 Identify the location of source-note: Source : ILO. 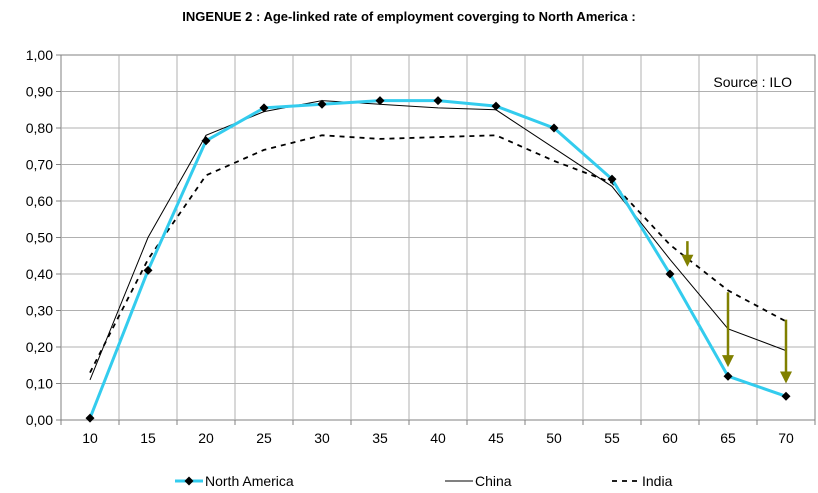
(752, 82).